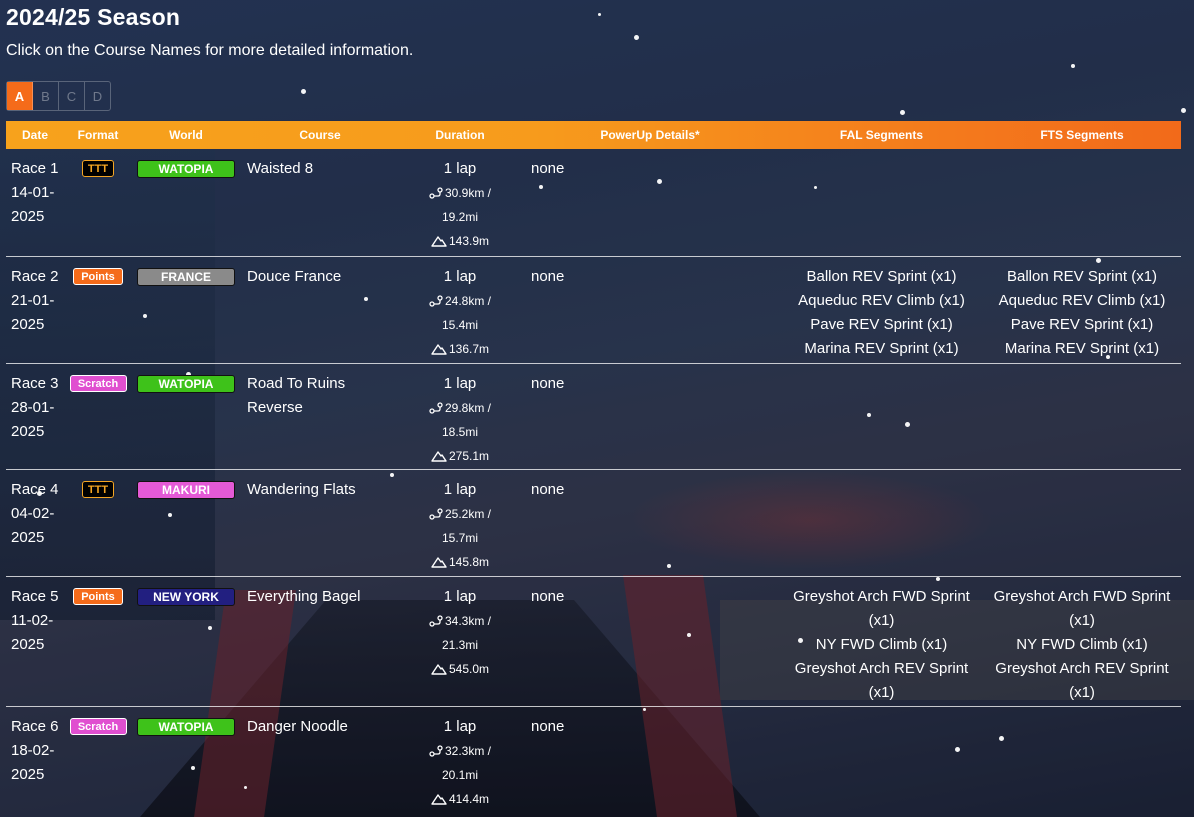 The height and width of the screenshot is (817, 1194). I want to click on column-header-course: Course, so click(320, 135).